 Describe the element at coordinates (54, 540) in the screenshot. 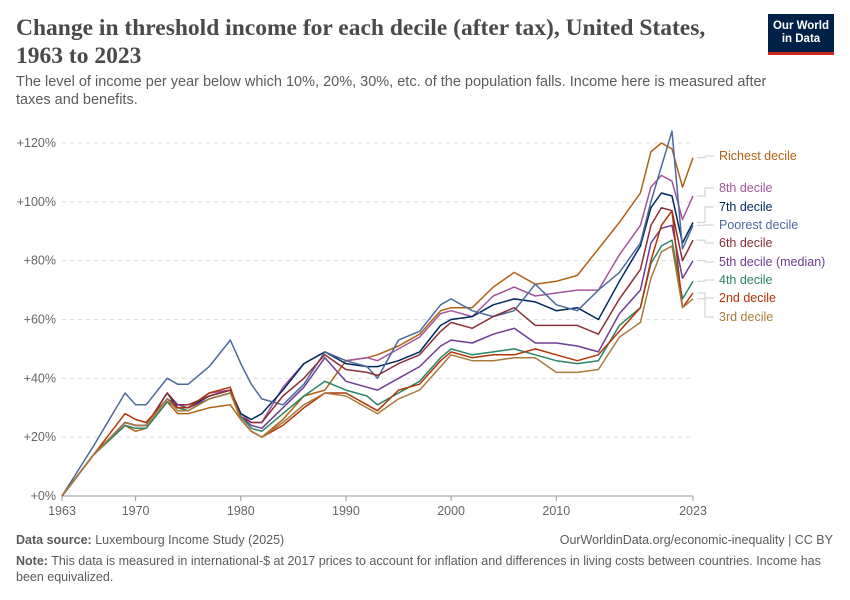

I see `source-label: Data source:` at that location.